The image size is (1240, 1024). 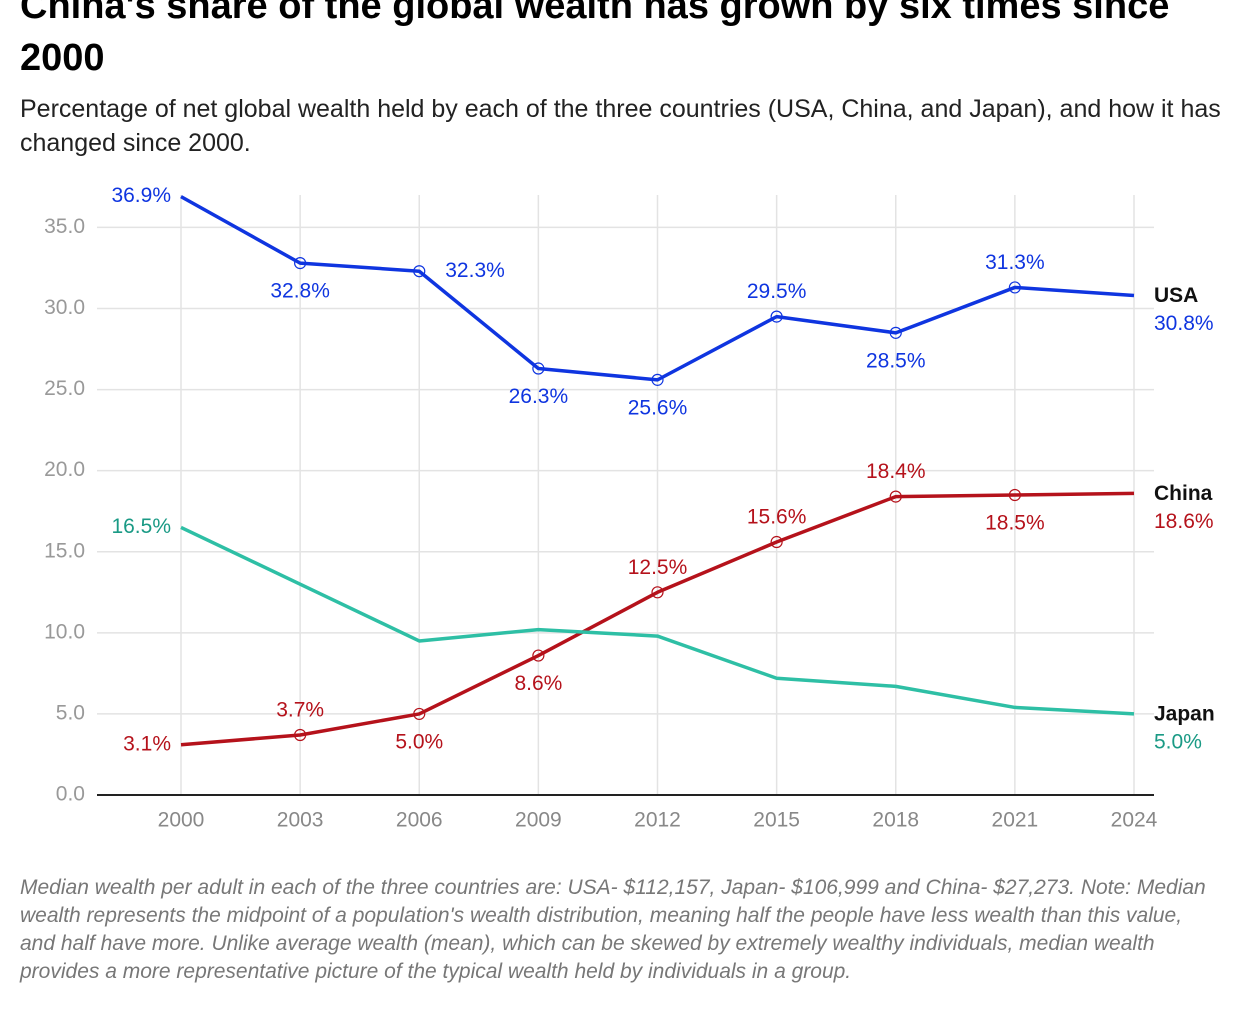 I want to click on value-label: 18.6%, so click(x=1184, y=521).